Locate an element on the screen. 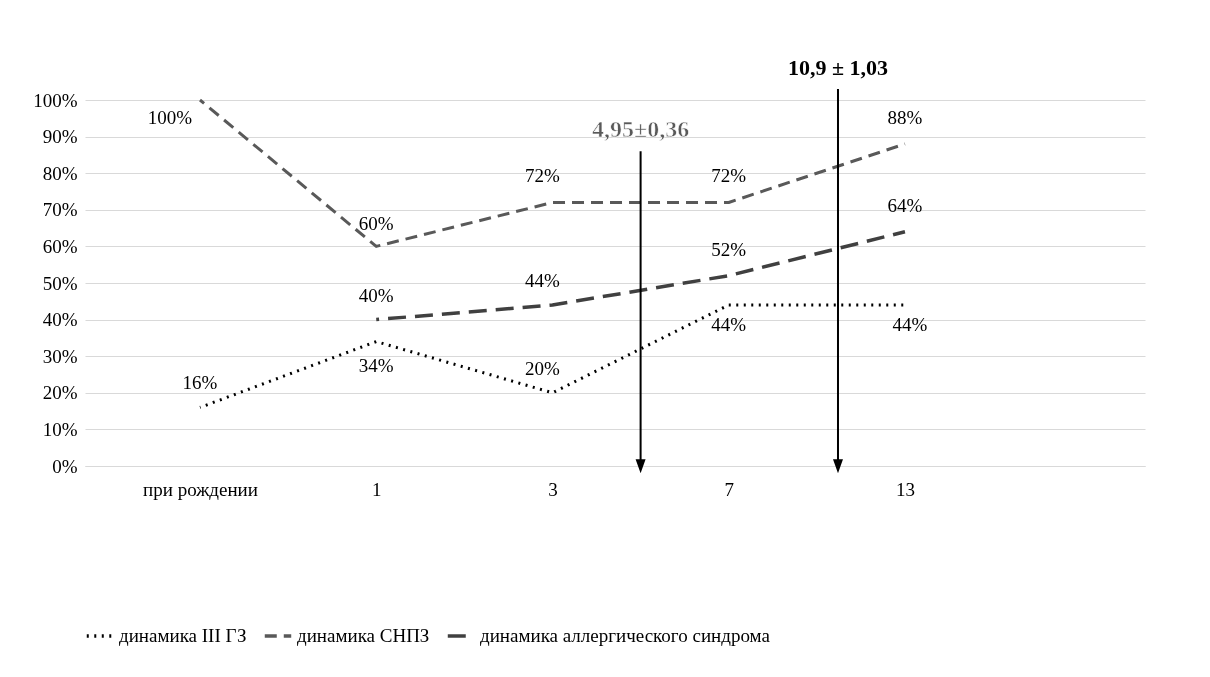 The width and height of the screenshot is (1210, 677). y-tick-label: 80% is located at coordinates (60, 173).